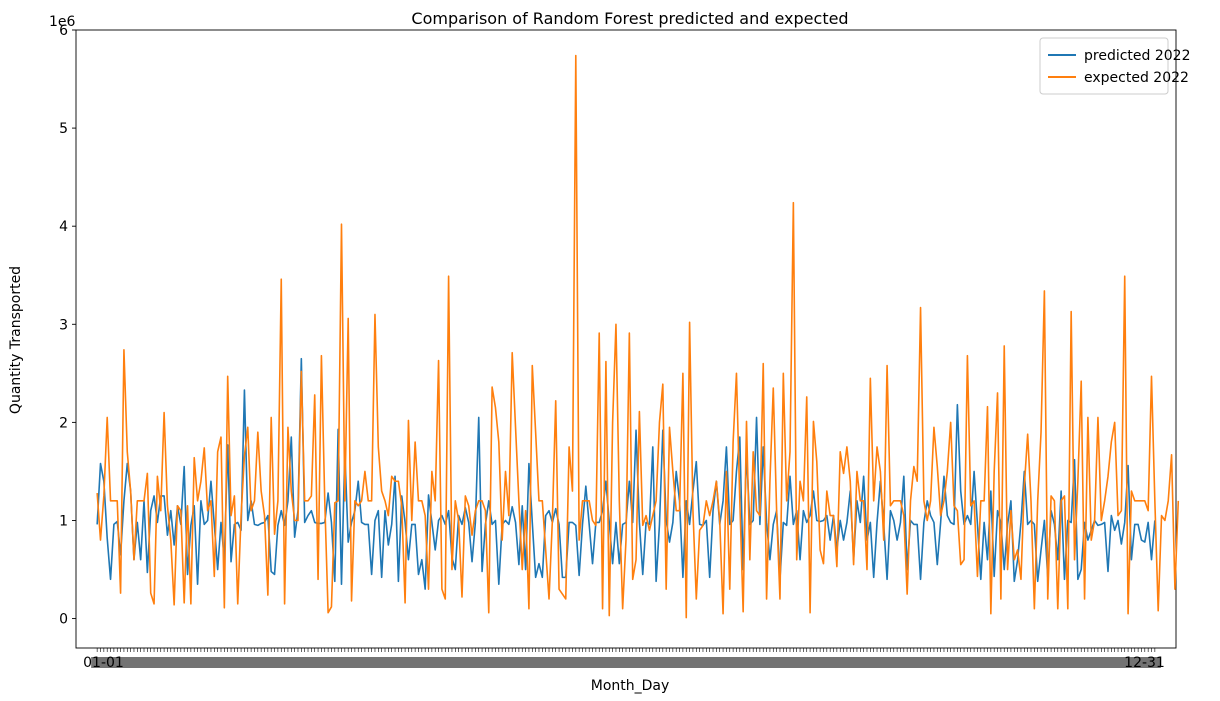  What do you see at coordinates (63, 521) in the screenshot?
I see `y-tick-label: 1` at bounding box center [63, 521].